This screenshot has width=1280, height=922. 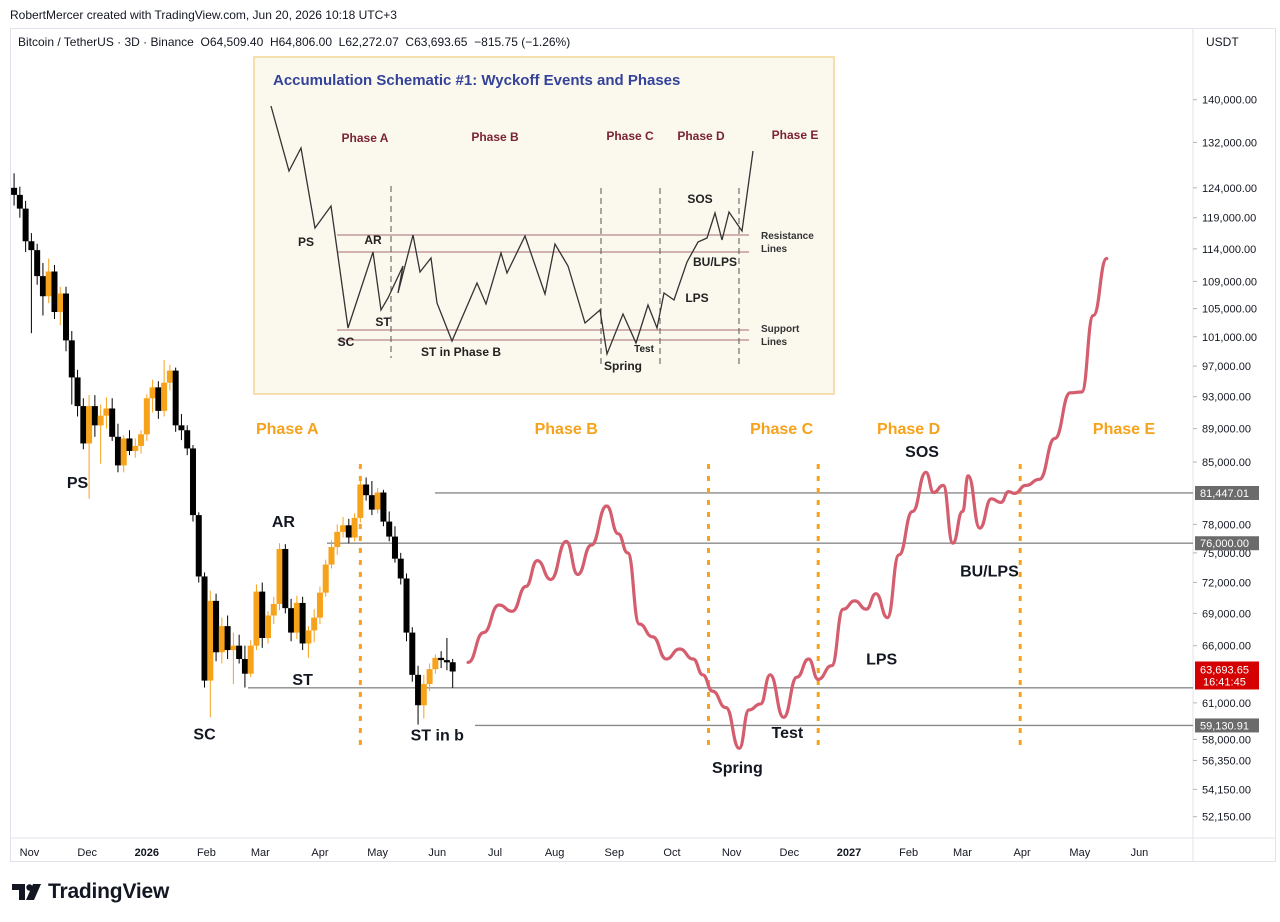 I want to click on price-tick-label: 72,000.00, so click(x=1226, y=583).